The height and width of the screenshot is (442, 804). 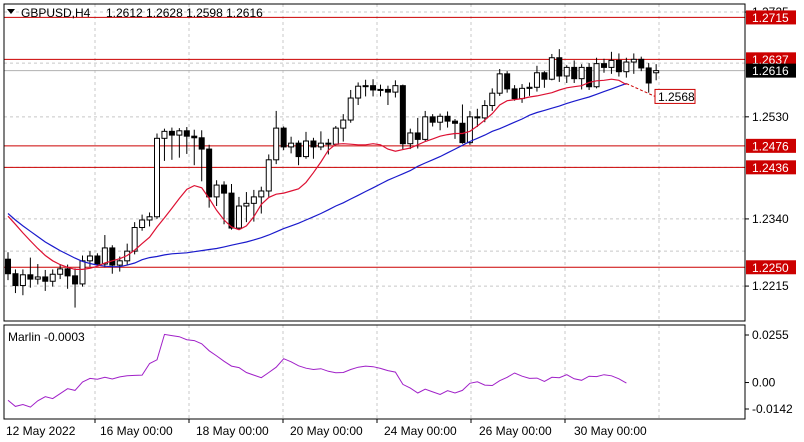 I want to click on indicator-axis-label: -0.0142, so click(x=772, y=409).